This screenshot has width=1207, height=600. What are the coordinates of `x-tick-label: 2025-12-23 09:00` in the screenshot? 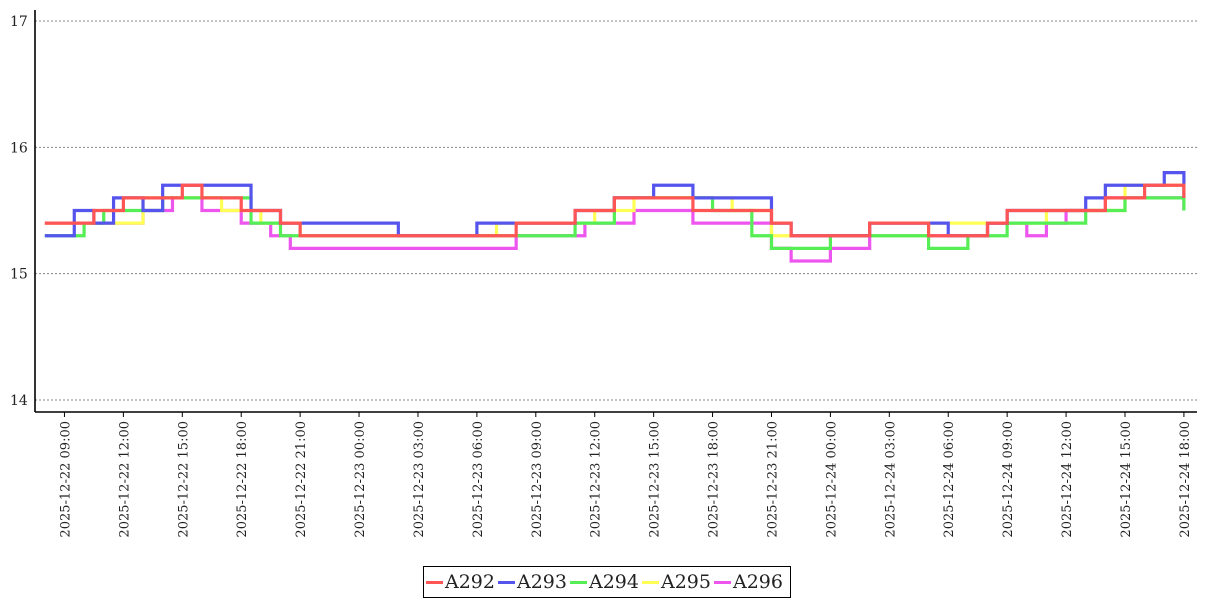 It's located at (537, 479).